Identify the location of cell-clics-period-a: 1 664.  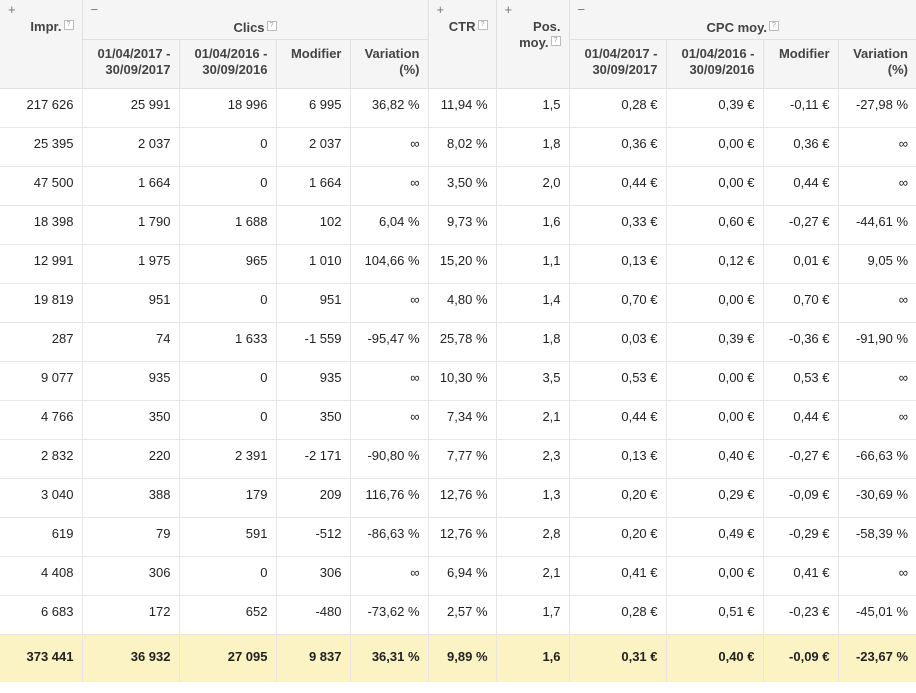
(131, 186).